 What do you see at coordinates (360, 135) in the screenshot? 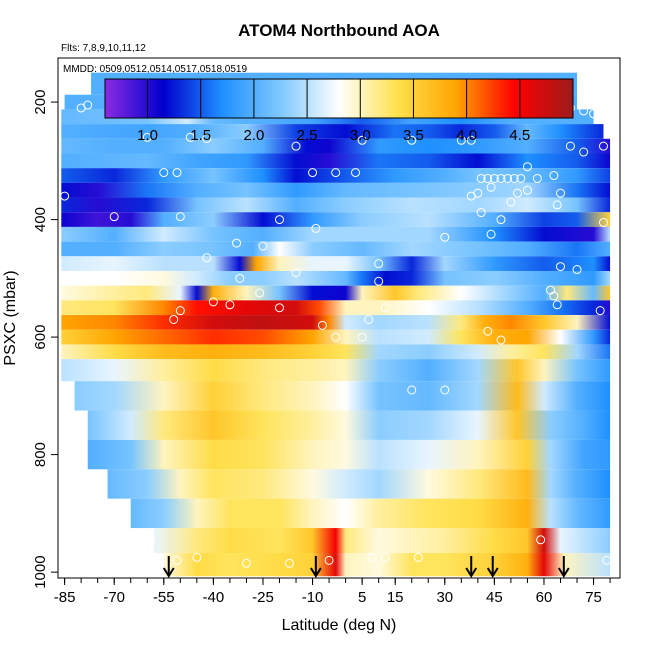
I see `colorbar-tick-label: 3.0` at bounding box center [360, 135].